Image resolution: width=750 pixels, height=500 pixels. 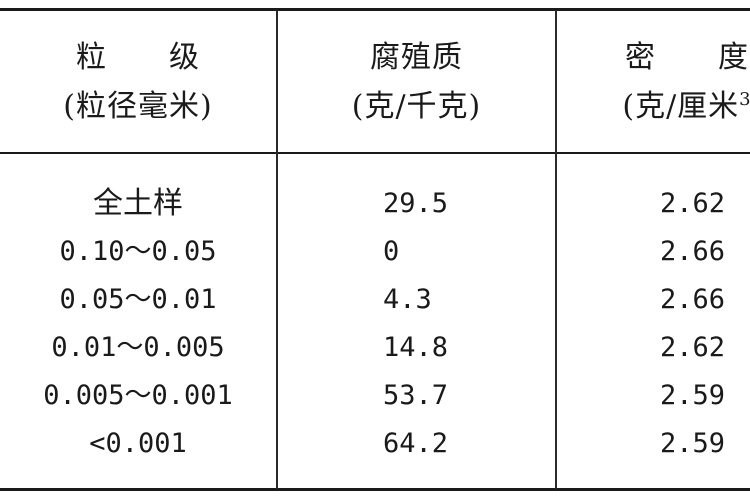 I want to click on particle-size-cell: 0.01～0.005, so click(x=138, y=347).